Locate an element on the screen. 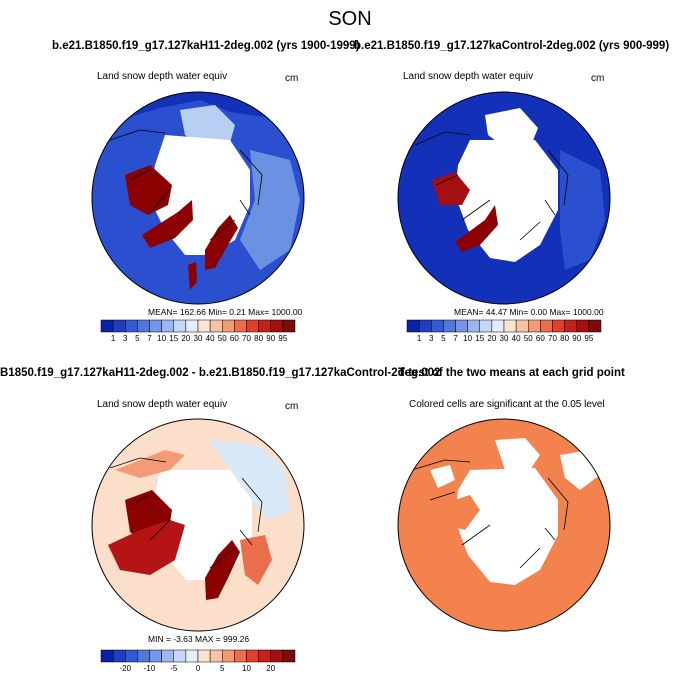  colorbar-tick-label: -20 is located at coordinates (125, 668).